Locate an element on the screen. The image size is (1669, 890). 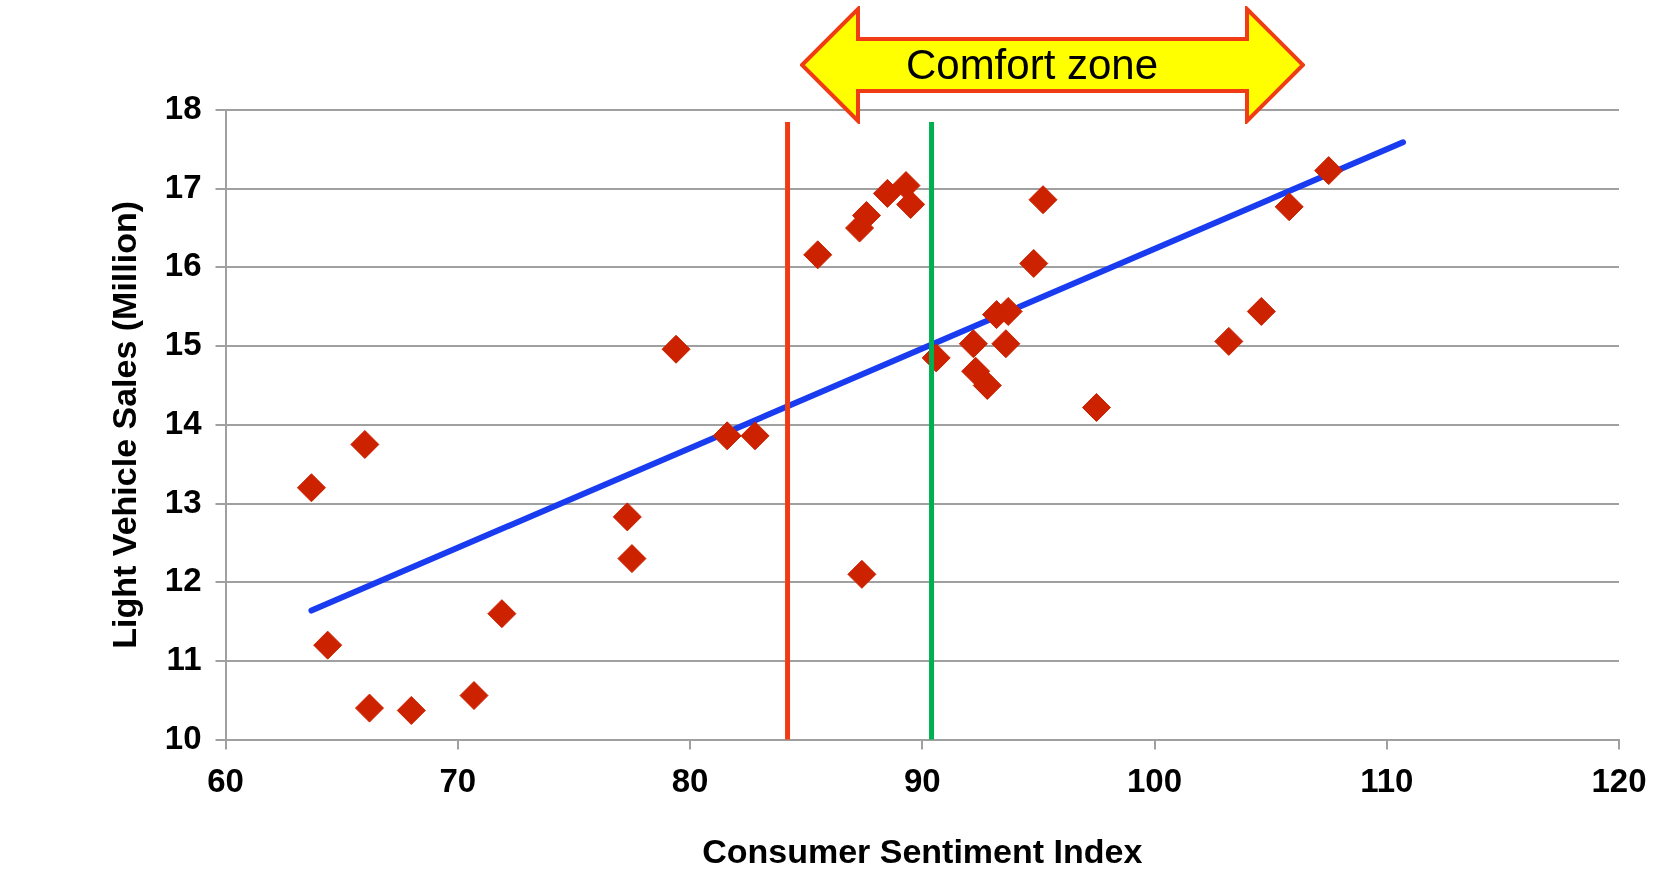
y-tick-label: 17 is located at coordinates (183, 186).